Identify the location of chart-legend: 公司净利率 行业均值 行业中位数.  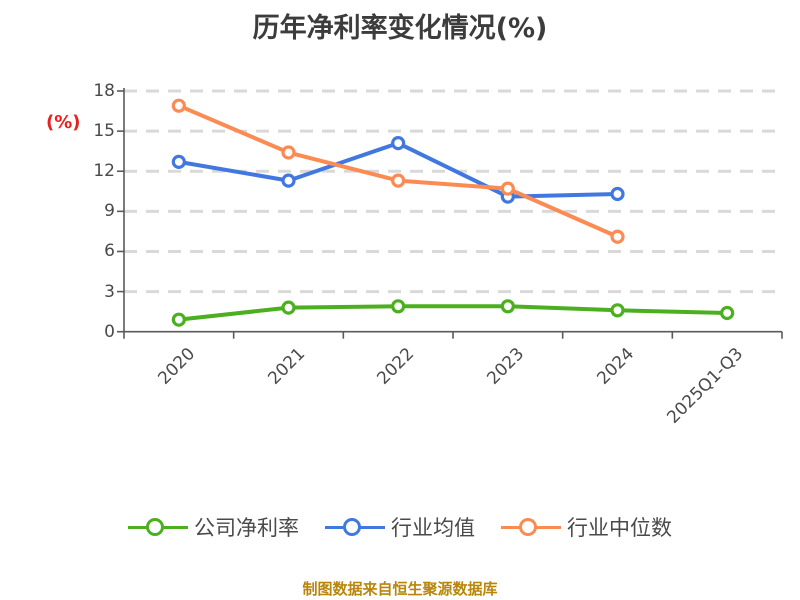
(400, 527).